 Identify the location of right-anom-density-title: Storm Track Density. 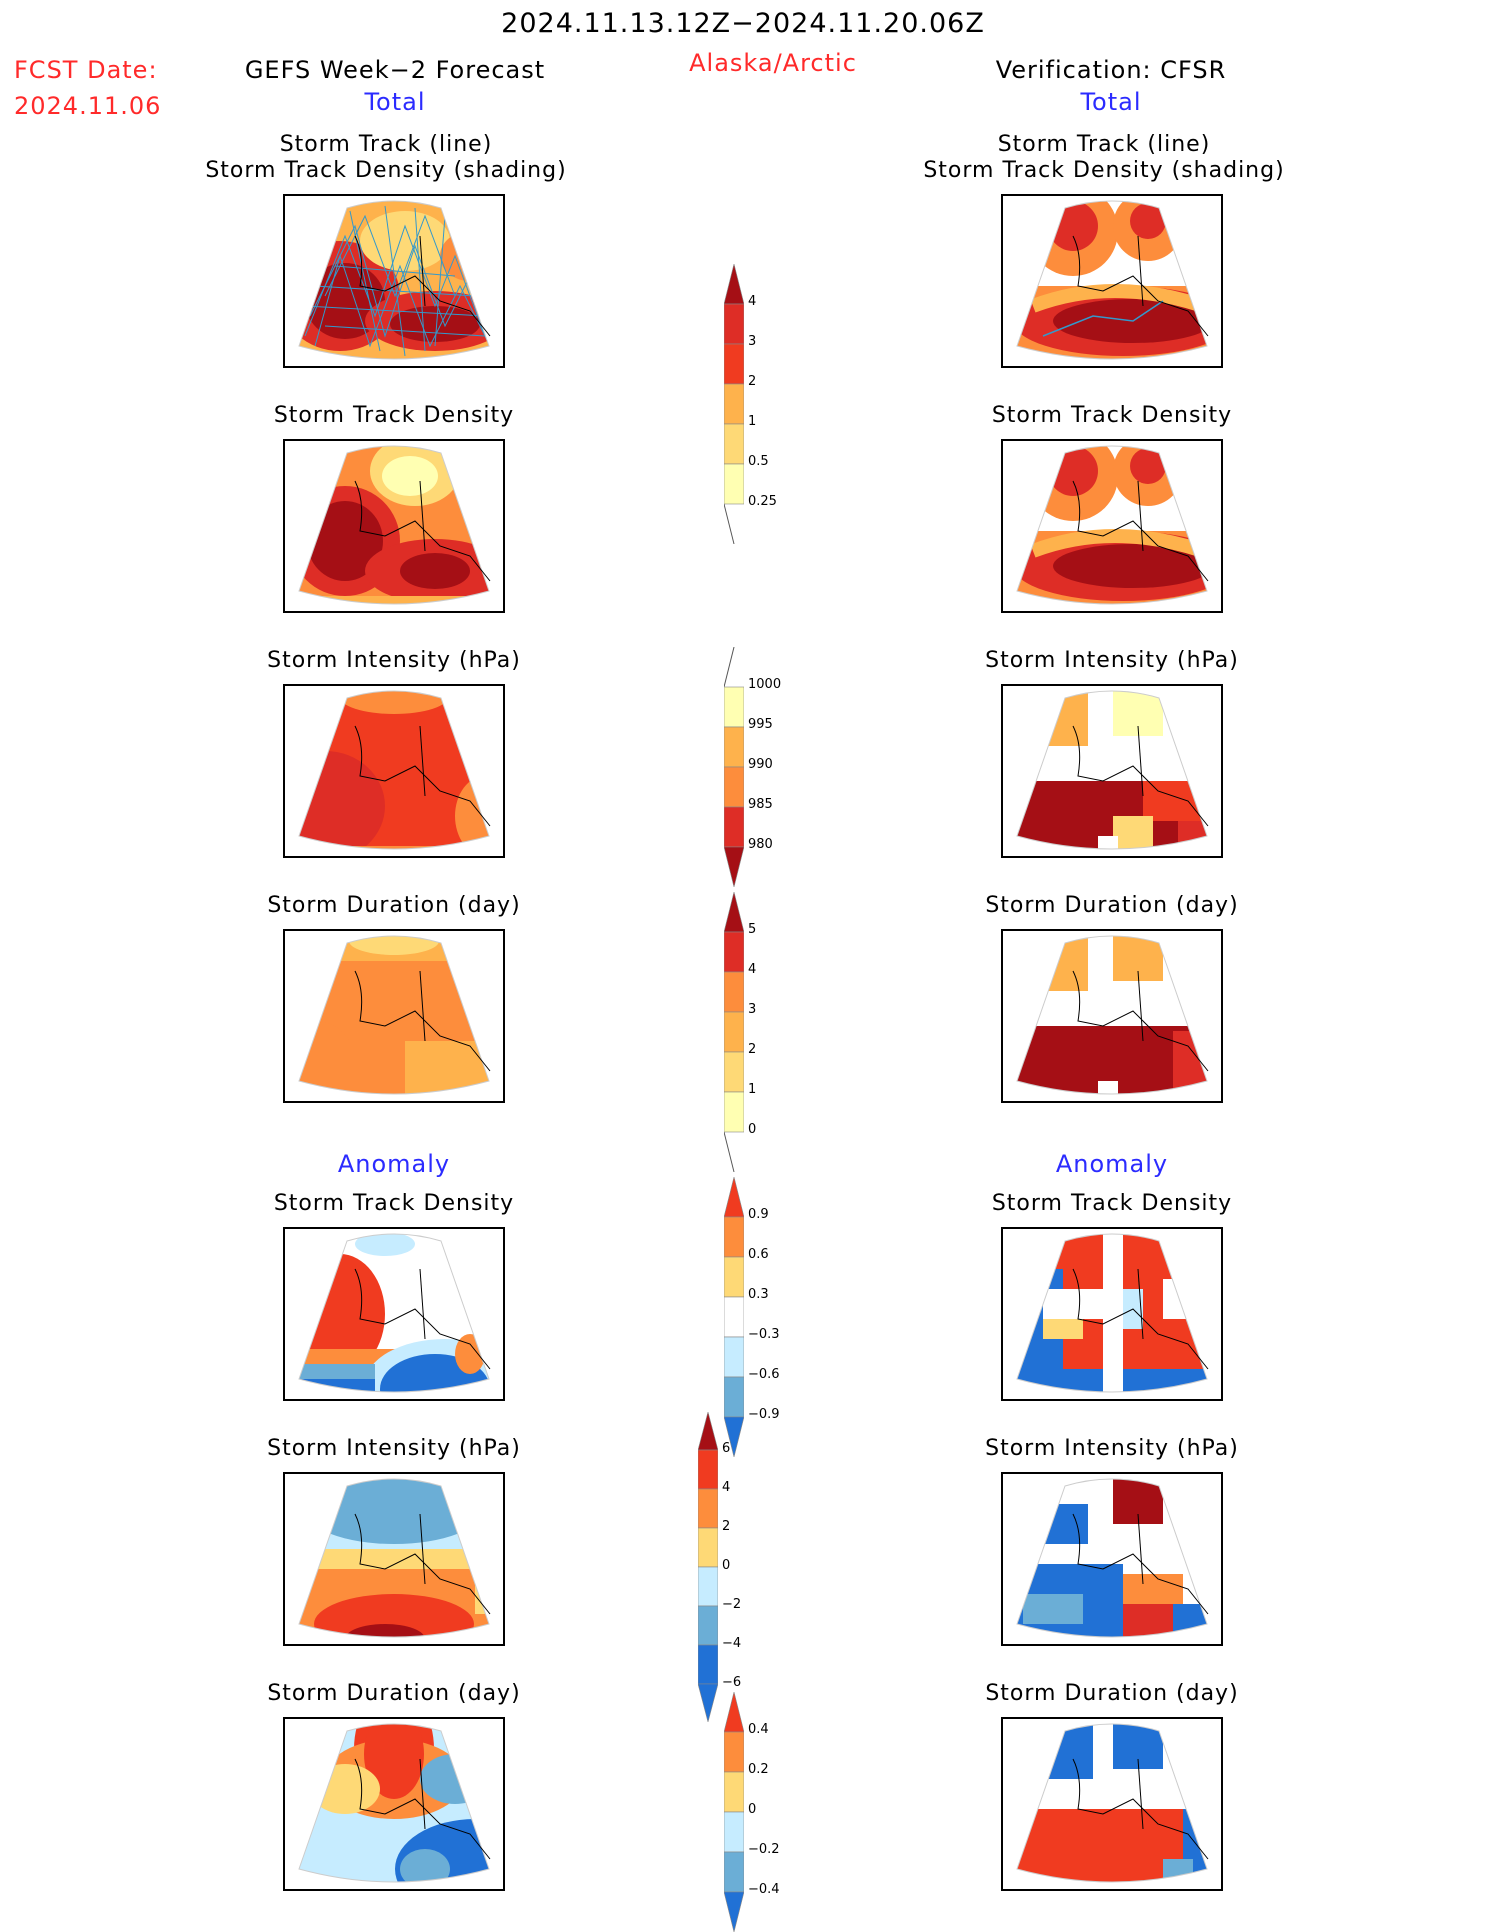
(1112, 1203).